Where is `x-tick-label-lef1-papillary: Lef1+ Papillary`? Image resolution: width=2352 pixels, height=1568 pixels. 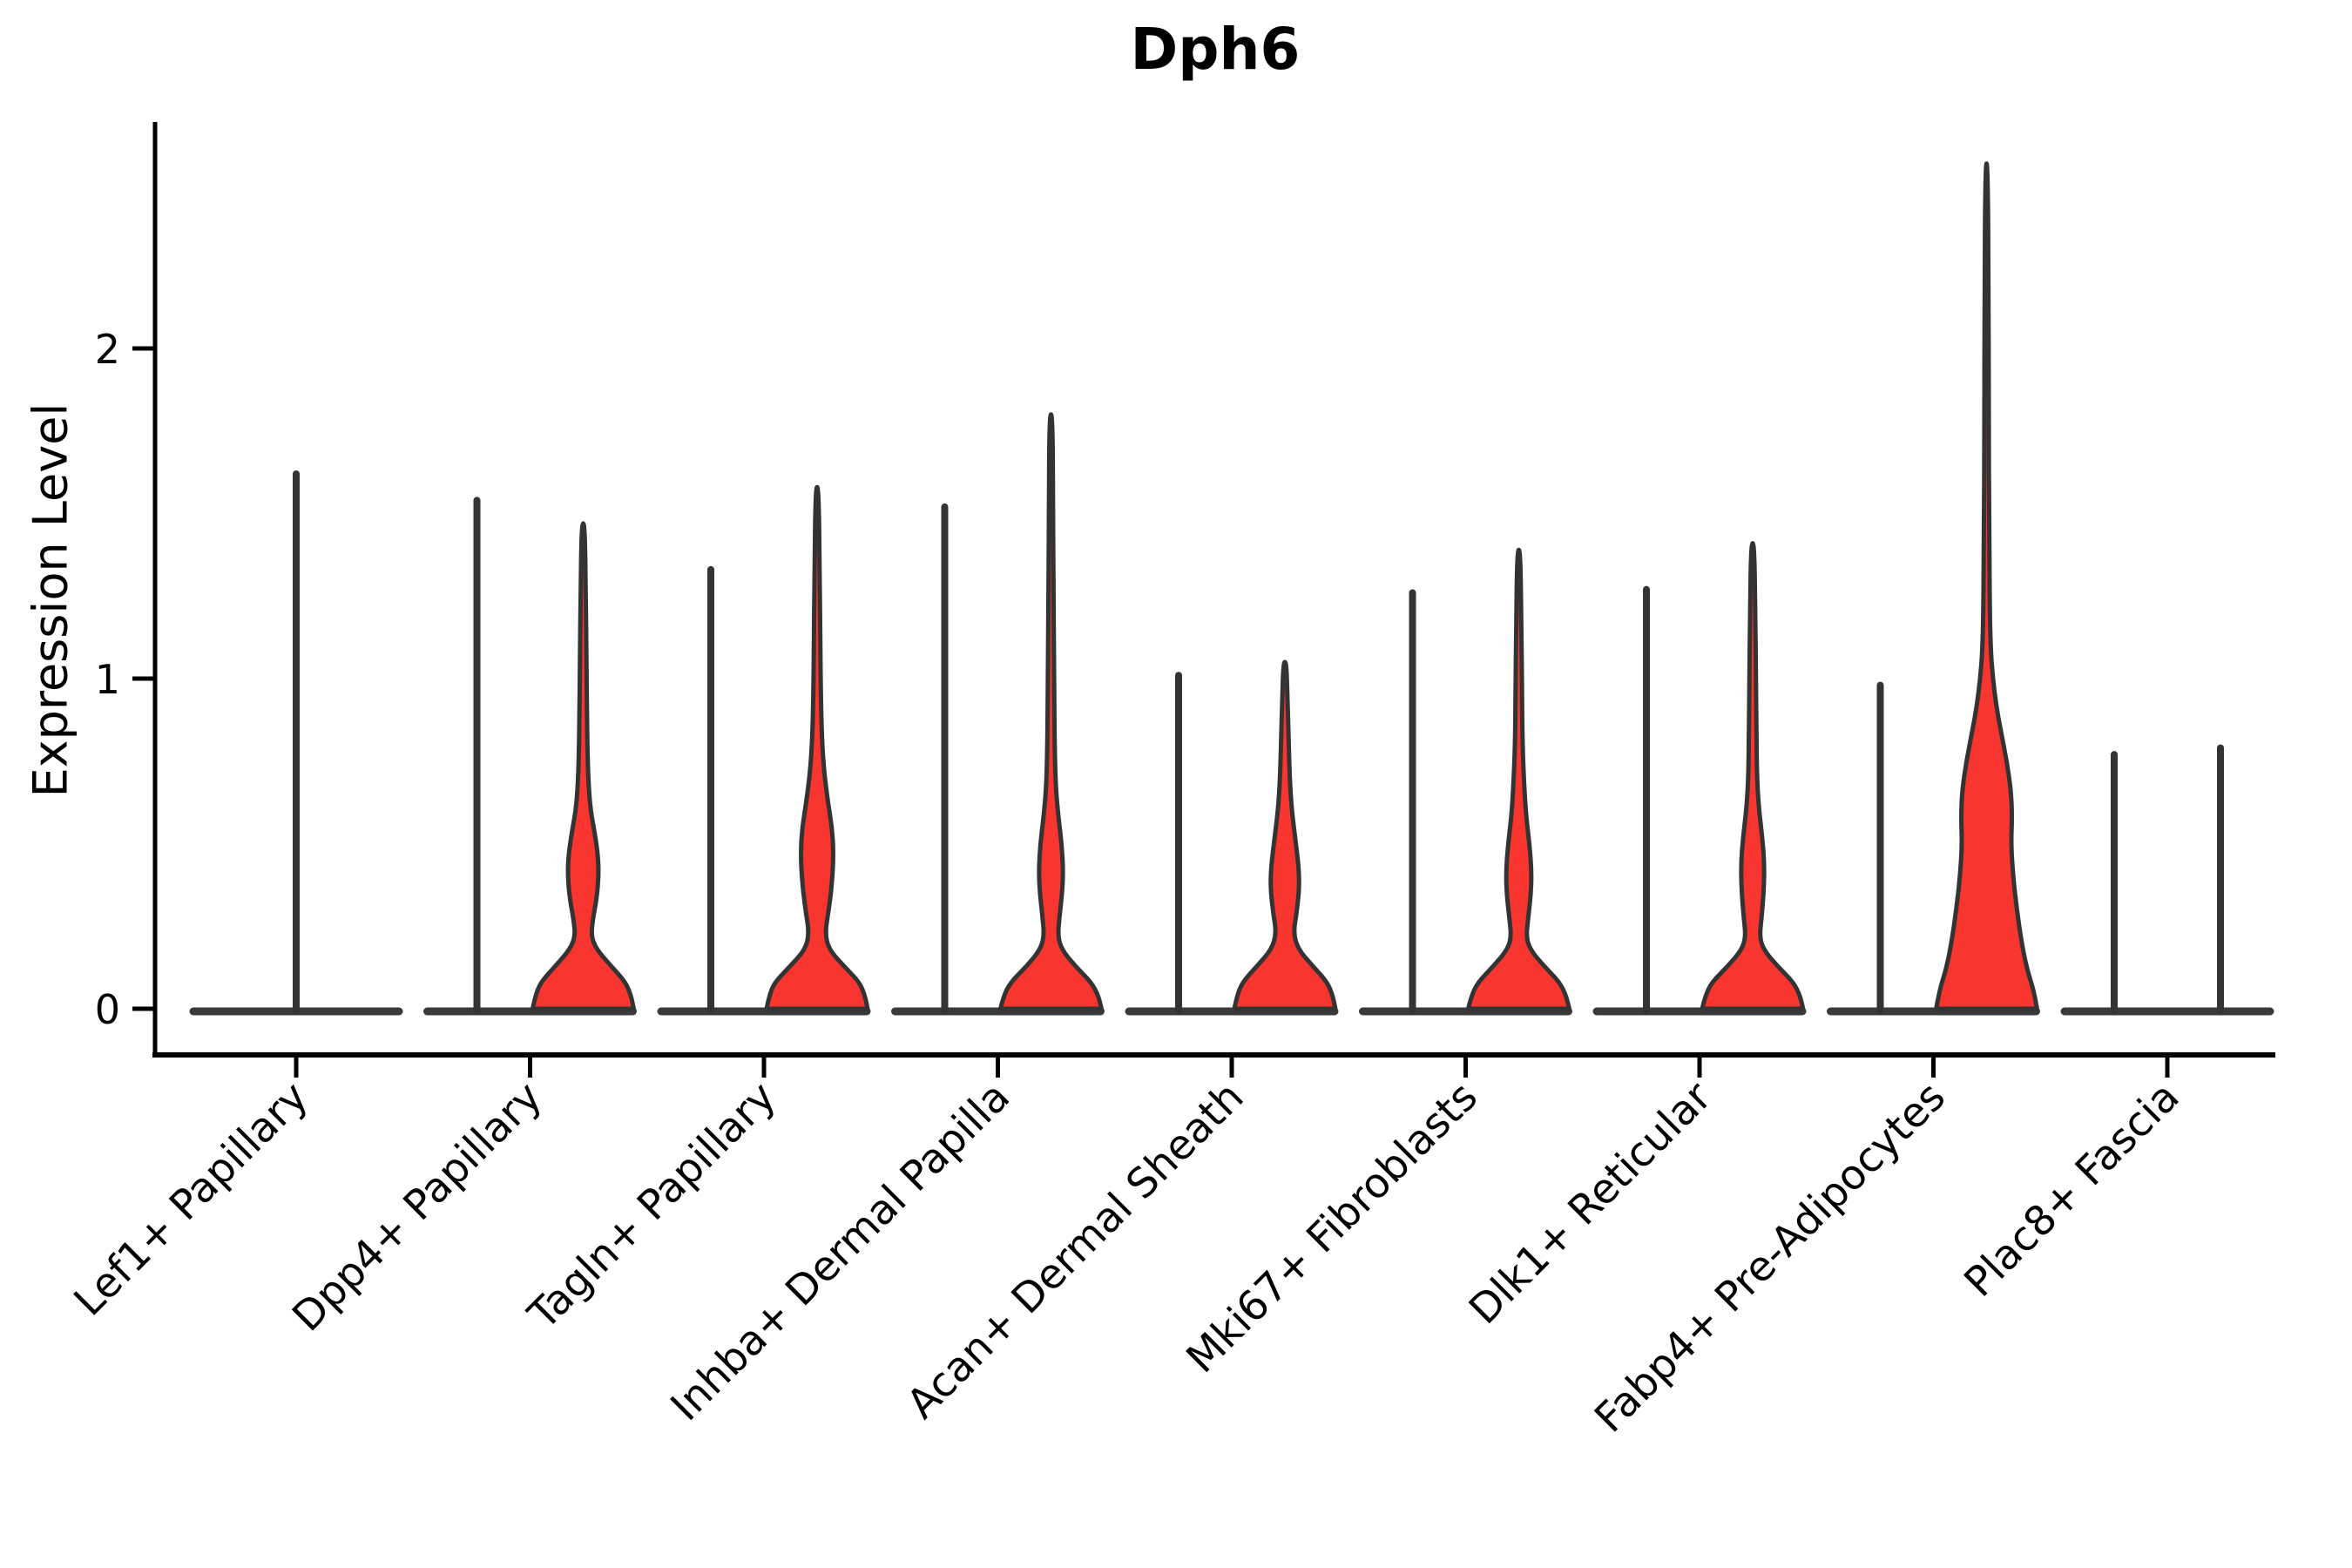
x-tick-label-lef1-papillary: Lef1+ Papillary is located at coordinates (191, 1199).